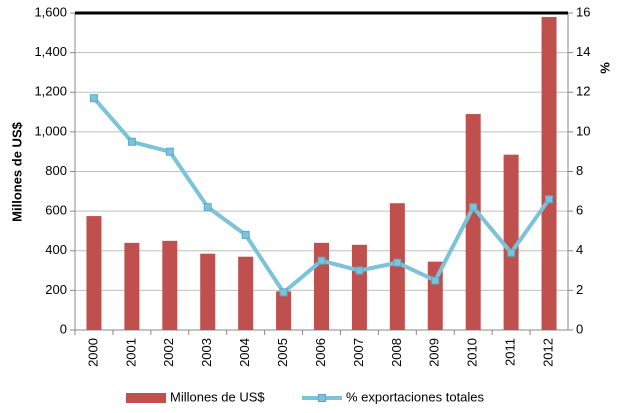 This screenshot has width=621, height=413. What do you see at coordinates (92, 352) in the screenshot?
I see `x-tick-label: 2000` at bounding box center [92, 352].